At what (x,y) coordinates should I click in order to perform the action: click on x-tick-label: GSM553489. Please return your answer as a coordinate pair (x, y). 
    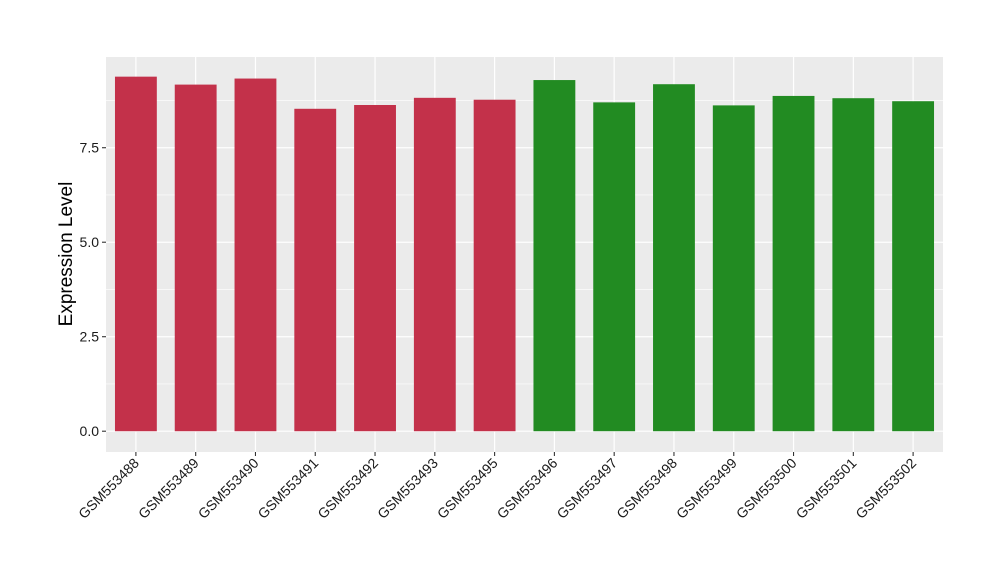
    Looking at the image, I should click on (168, 488).